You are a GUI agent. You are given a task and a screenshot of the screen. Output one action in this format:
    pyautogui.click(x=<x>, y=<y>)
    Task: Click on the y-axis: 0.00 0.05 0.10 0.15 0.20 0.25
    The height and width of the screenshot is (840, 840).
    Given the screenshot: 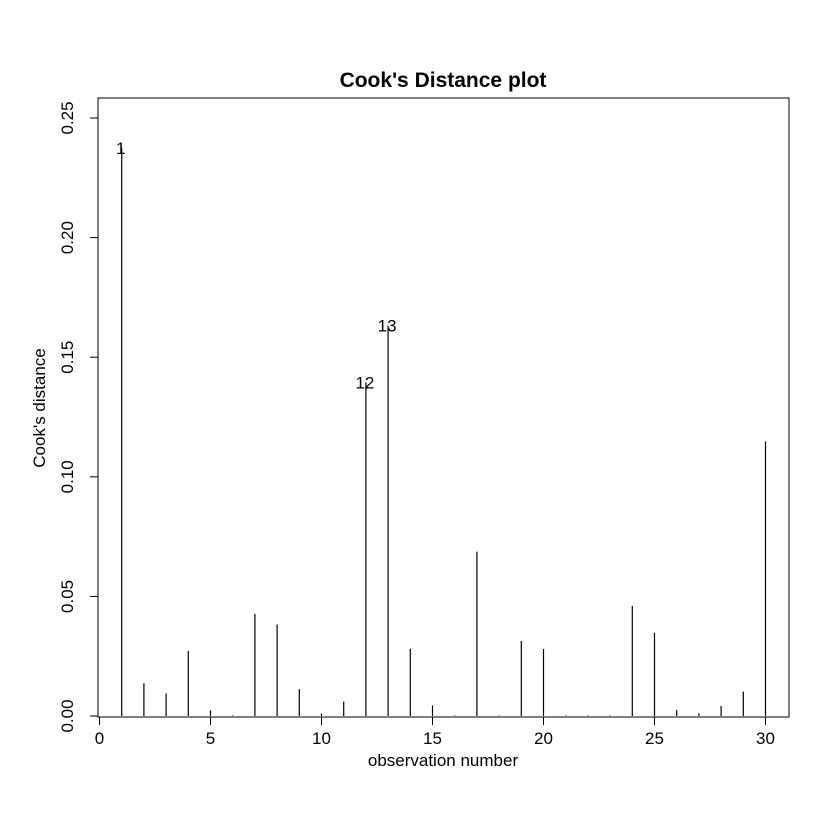 What is the action you would take?
    pyautogui.click(x=78, y=417)
    